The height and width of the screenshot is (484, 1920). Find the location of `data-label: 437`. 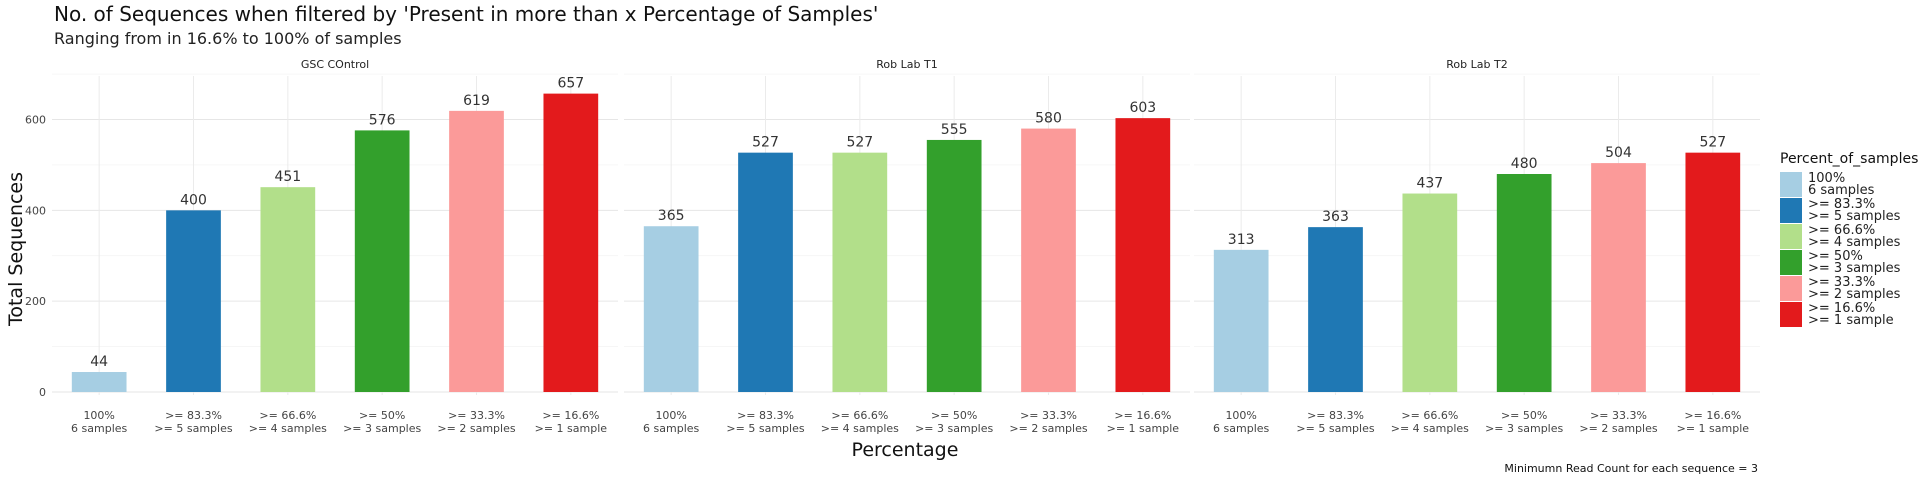

data-label: 437 is located at coordinates (1429, 184).